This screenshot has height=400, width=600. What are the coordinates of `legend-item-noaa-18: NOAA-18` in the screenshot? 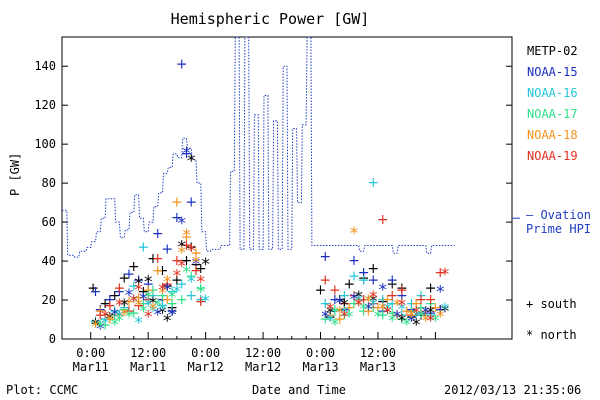 It's located at (552, 135).